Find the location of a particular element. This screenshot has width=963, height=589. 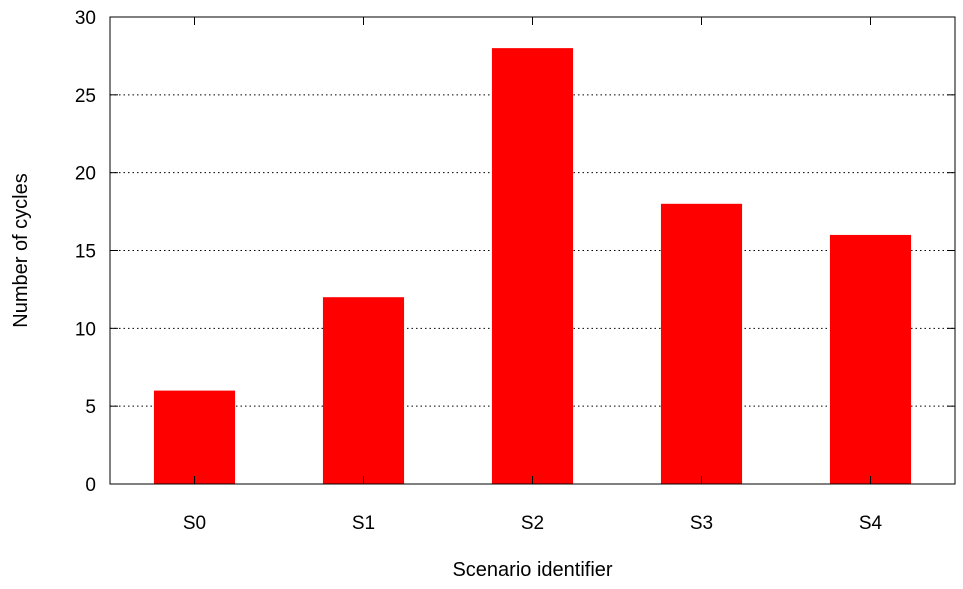

bar-s2 is located at coordinates (532, 266).